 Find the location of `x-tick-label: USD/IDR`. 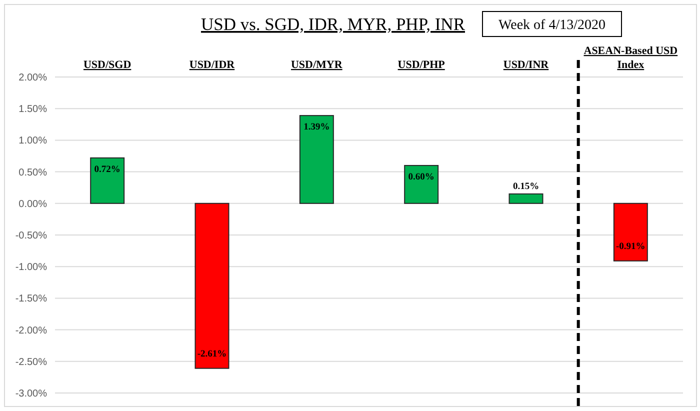

x-tick-label: USD/IDR is located at coordinates (212, 65).